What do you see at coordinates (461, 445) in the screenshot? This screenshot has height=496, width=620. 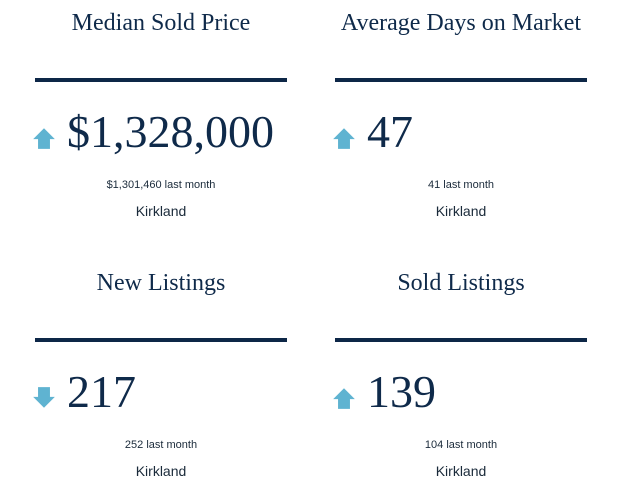 I see `stat-previous-month: 104 last month` at bounding box center [461, 445].